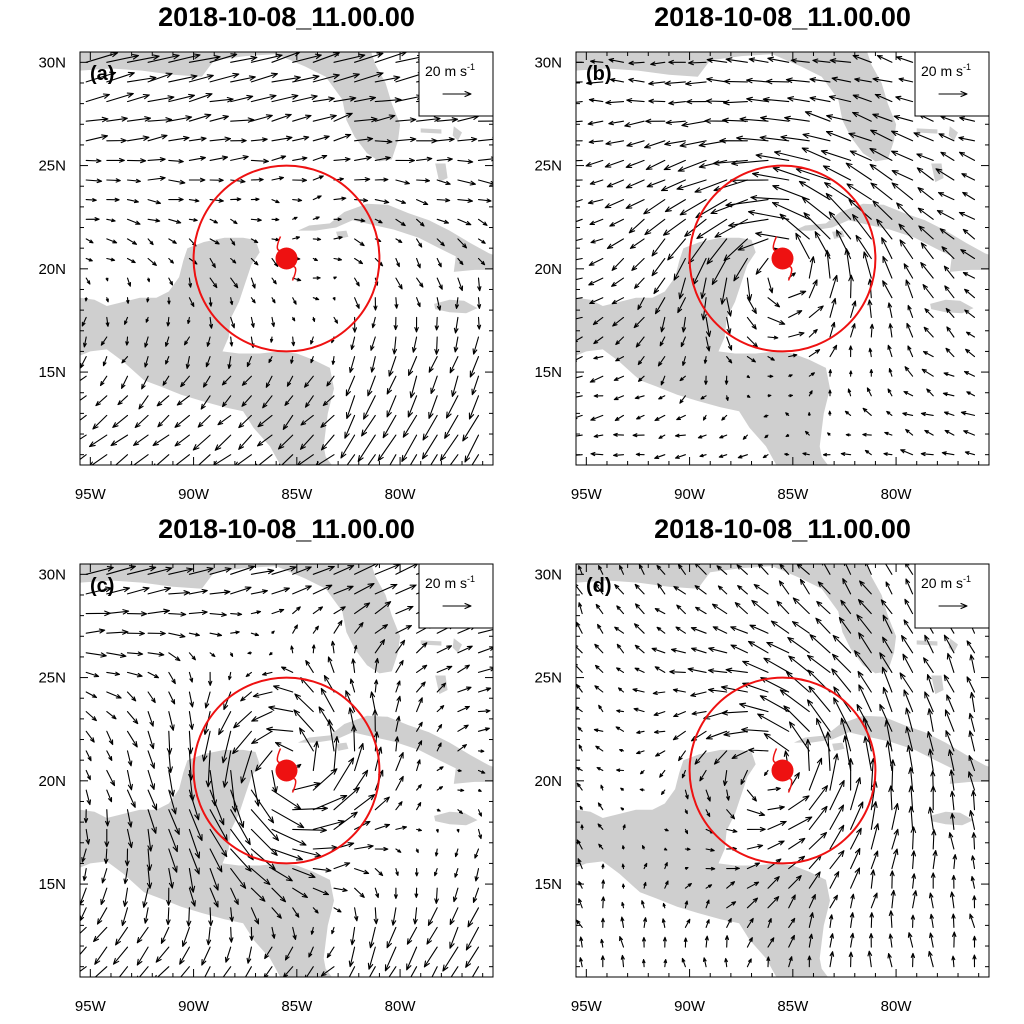 The height and width of the screenshot is (1024, 1024). Describe the element at coordinates (52, 62) in the screenshot. I see `lat-tick-label: 30N` at that location.